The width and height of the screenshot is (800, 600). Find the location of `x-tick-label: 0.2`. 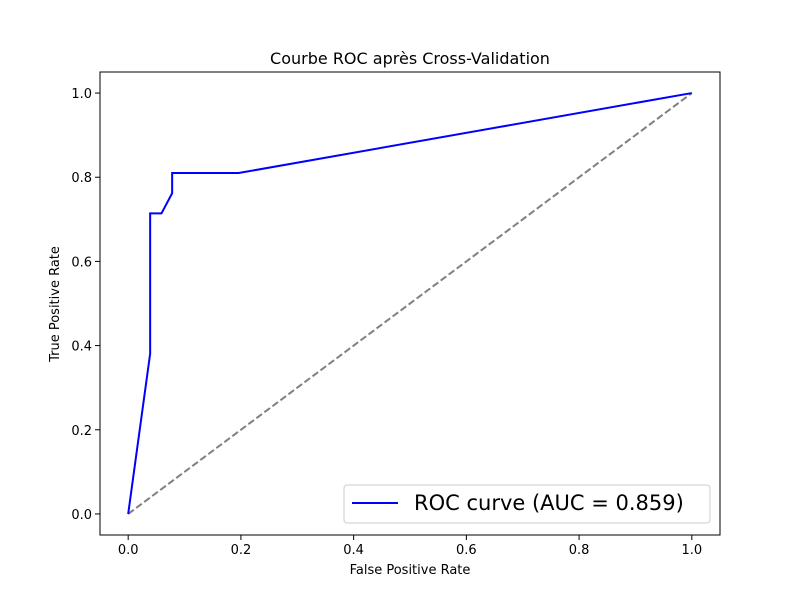

x-tick-label: 0.2 is located at coordinates (241, 550).